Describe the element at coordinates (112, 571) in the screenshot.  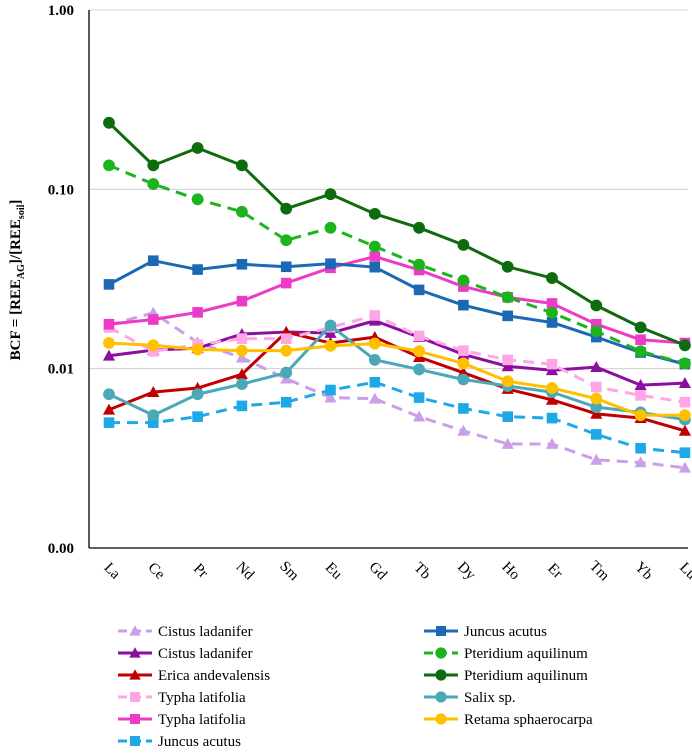
I see `x-tick-label: La` at that location.